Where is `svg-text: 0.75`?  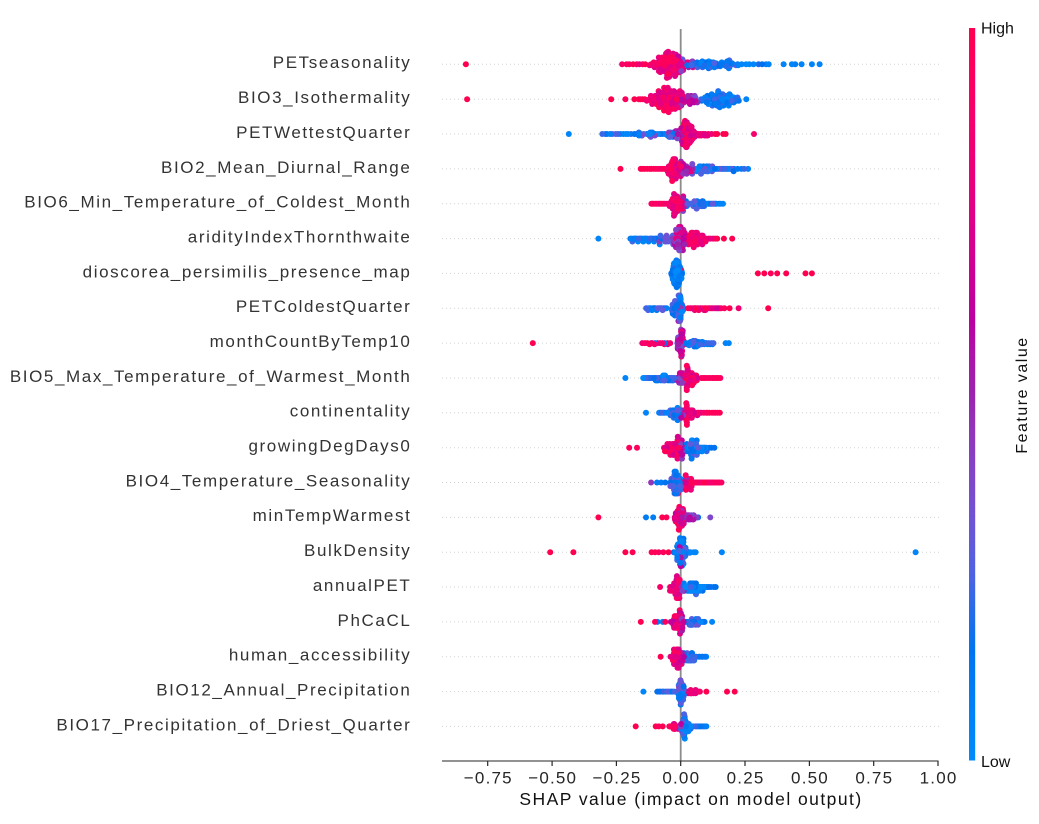 svg-text: 0.75 is located at coordinates (874, 777).